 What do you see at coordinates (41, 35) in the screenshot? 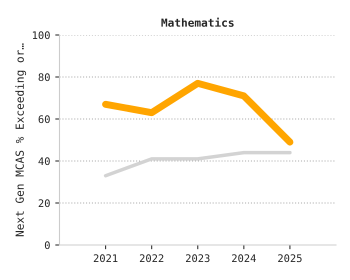
I see `y-tick-label: 100` at bounding box center [41, 35].